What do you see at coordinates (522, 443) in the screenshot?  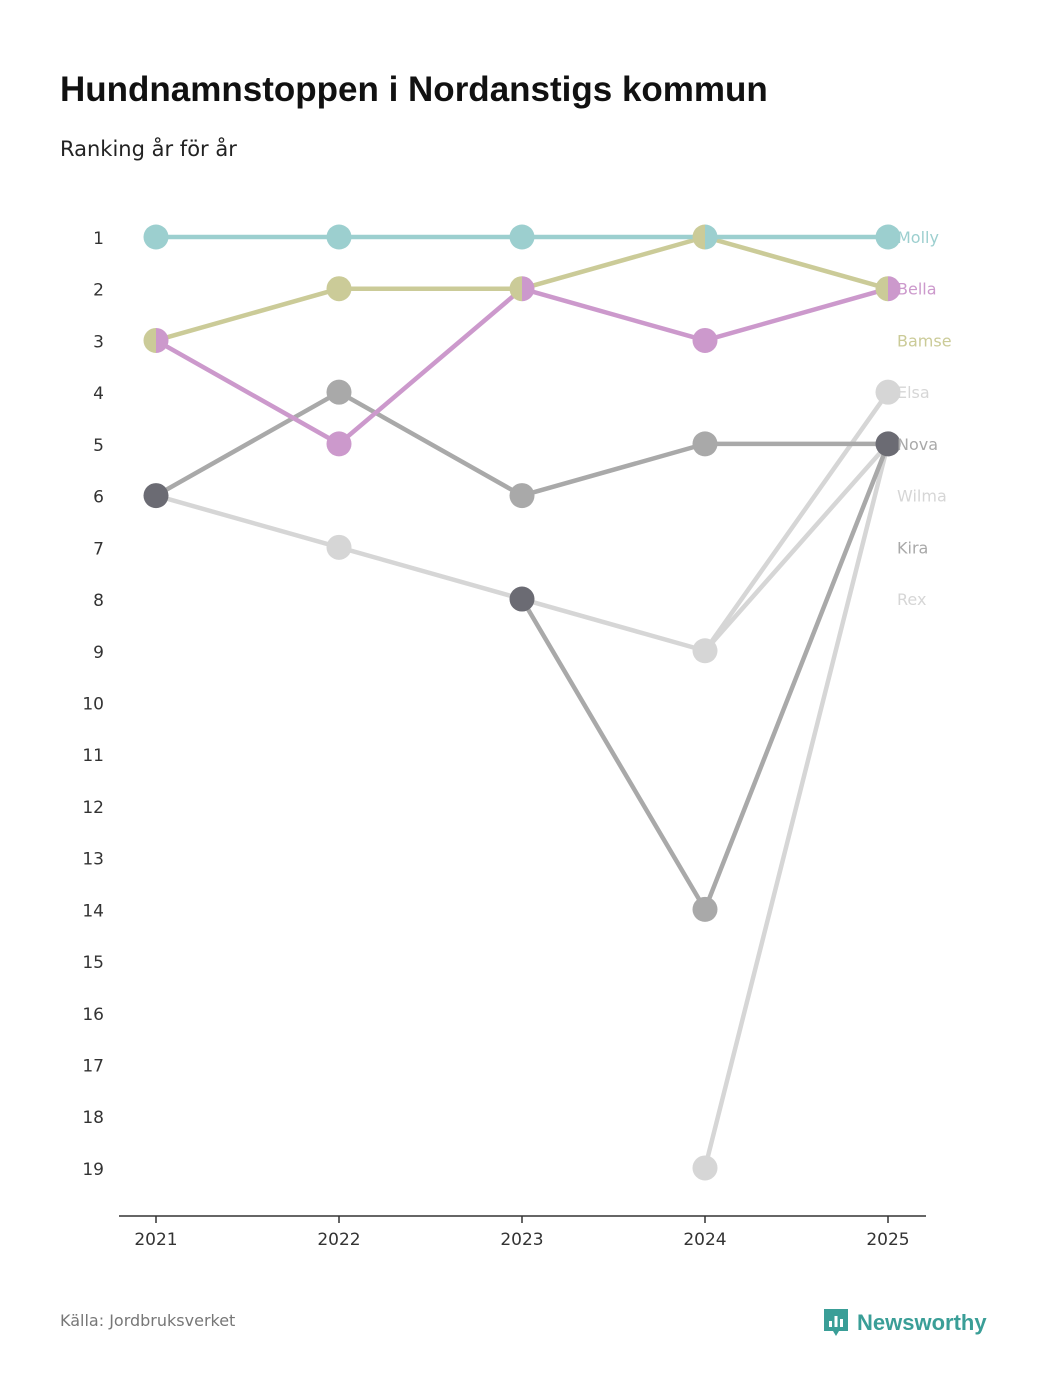 I see `series-line-nova` at bounding box center [522, 443].